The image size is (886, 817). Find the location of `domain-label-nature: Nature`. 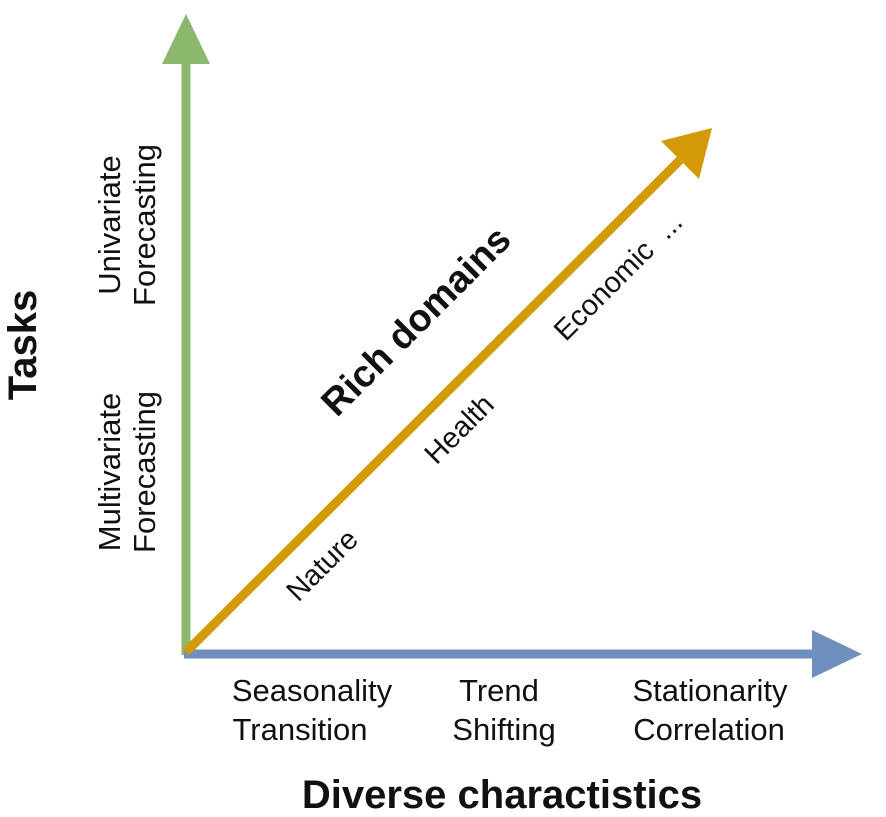

domain-label-nature: Nature is located at coordinates (323, 566).